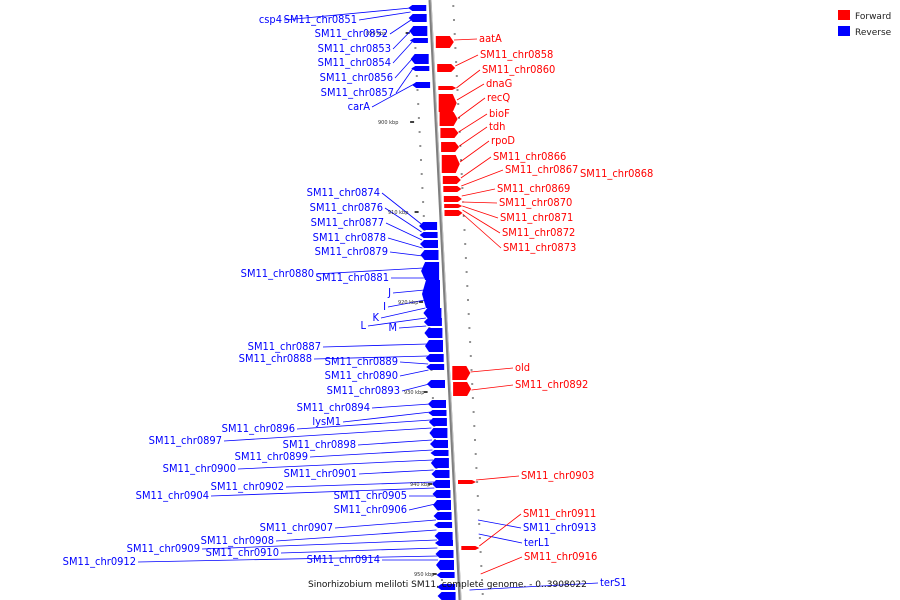 The image size is (900, 600). Describe the element at coordinates (533, 188) in the screenshot. I see `gene-label: SM11_chr0869` at that location.